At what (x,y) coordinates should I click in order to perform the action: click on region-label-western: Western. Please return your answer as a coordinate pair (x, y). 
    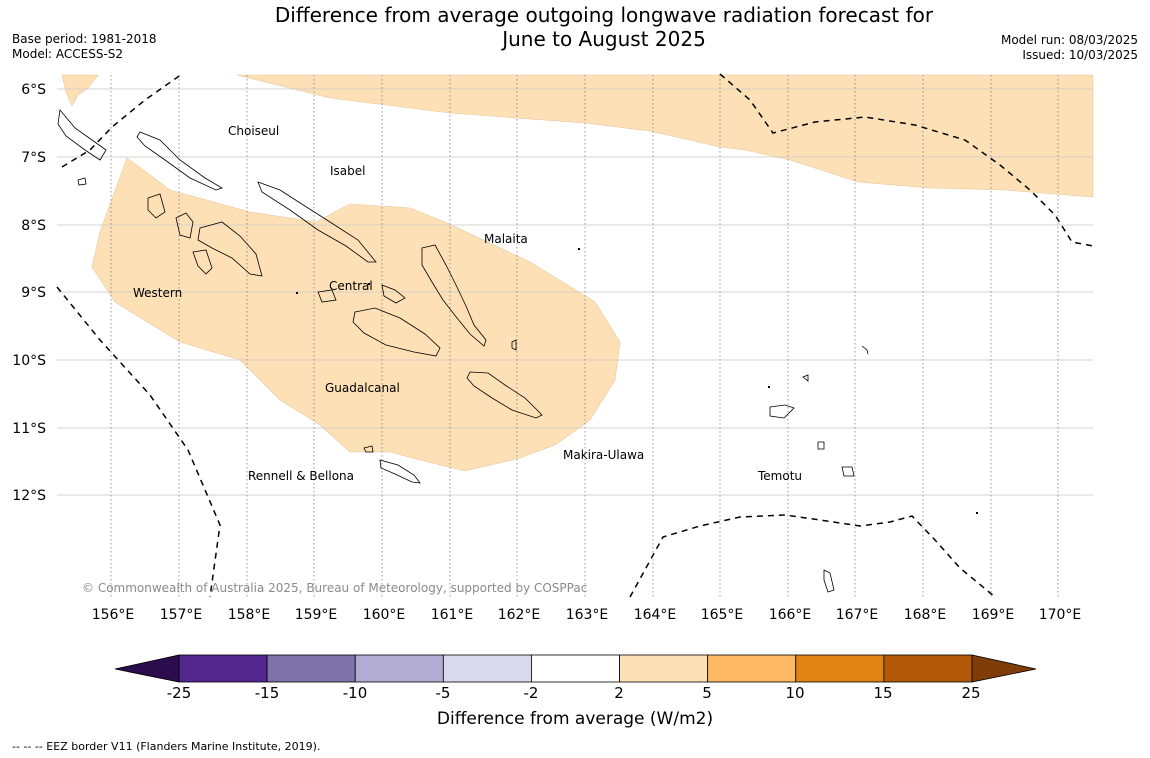
    Looking at the image, I should click on (157, 293).